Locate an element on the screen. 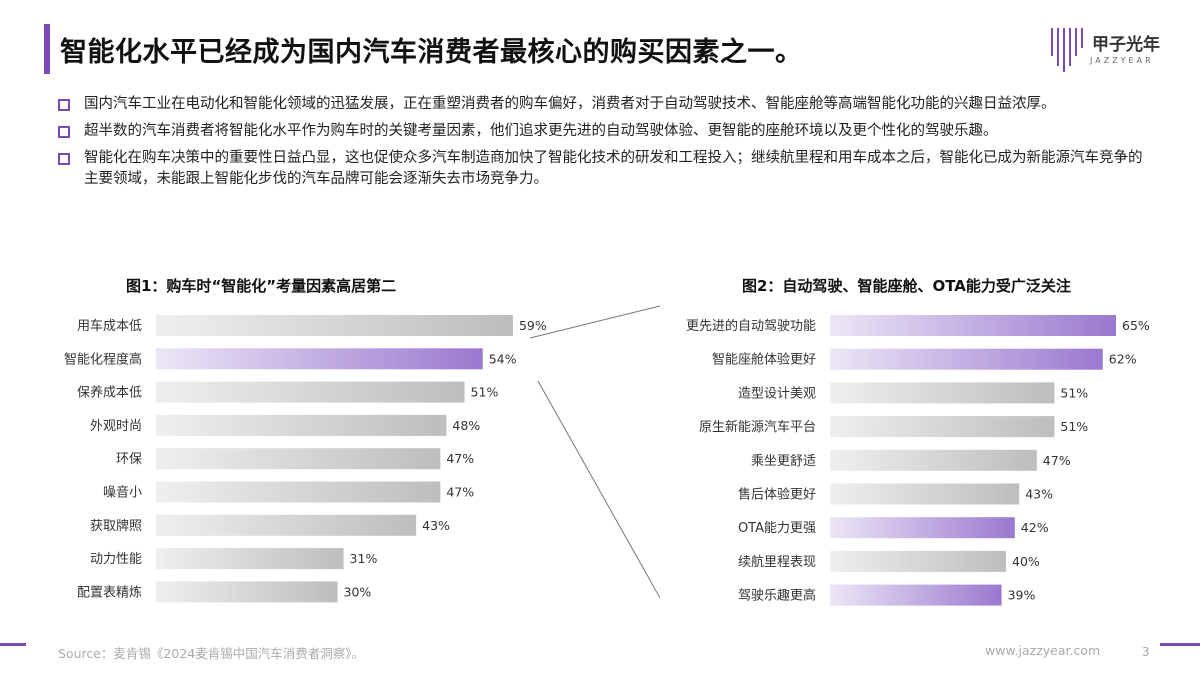  logo-subtext: JAZZYEAR is located at coordinates (1122, 60).